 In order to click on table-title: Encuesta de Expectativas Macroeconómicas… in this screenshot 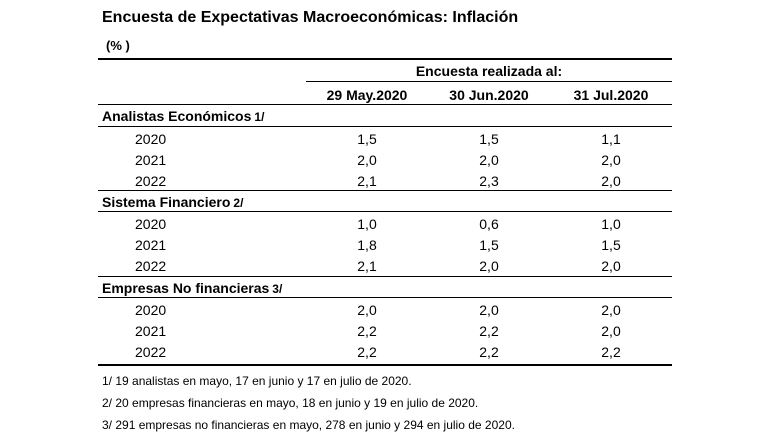, I will do `click(310, 17)`.